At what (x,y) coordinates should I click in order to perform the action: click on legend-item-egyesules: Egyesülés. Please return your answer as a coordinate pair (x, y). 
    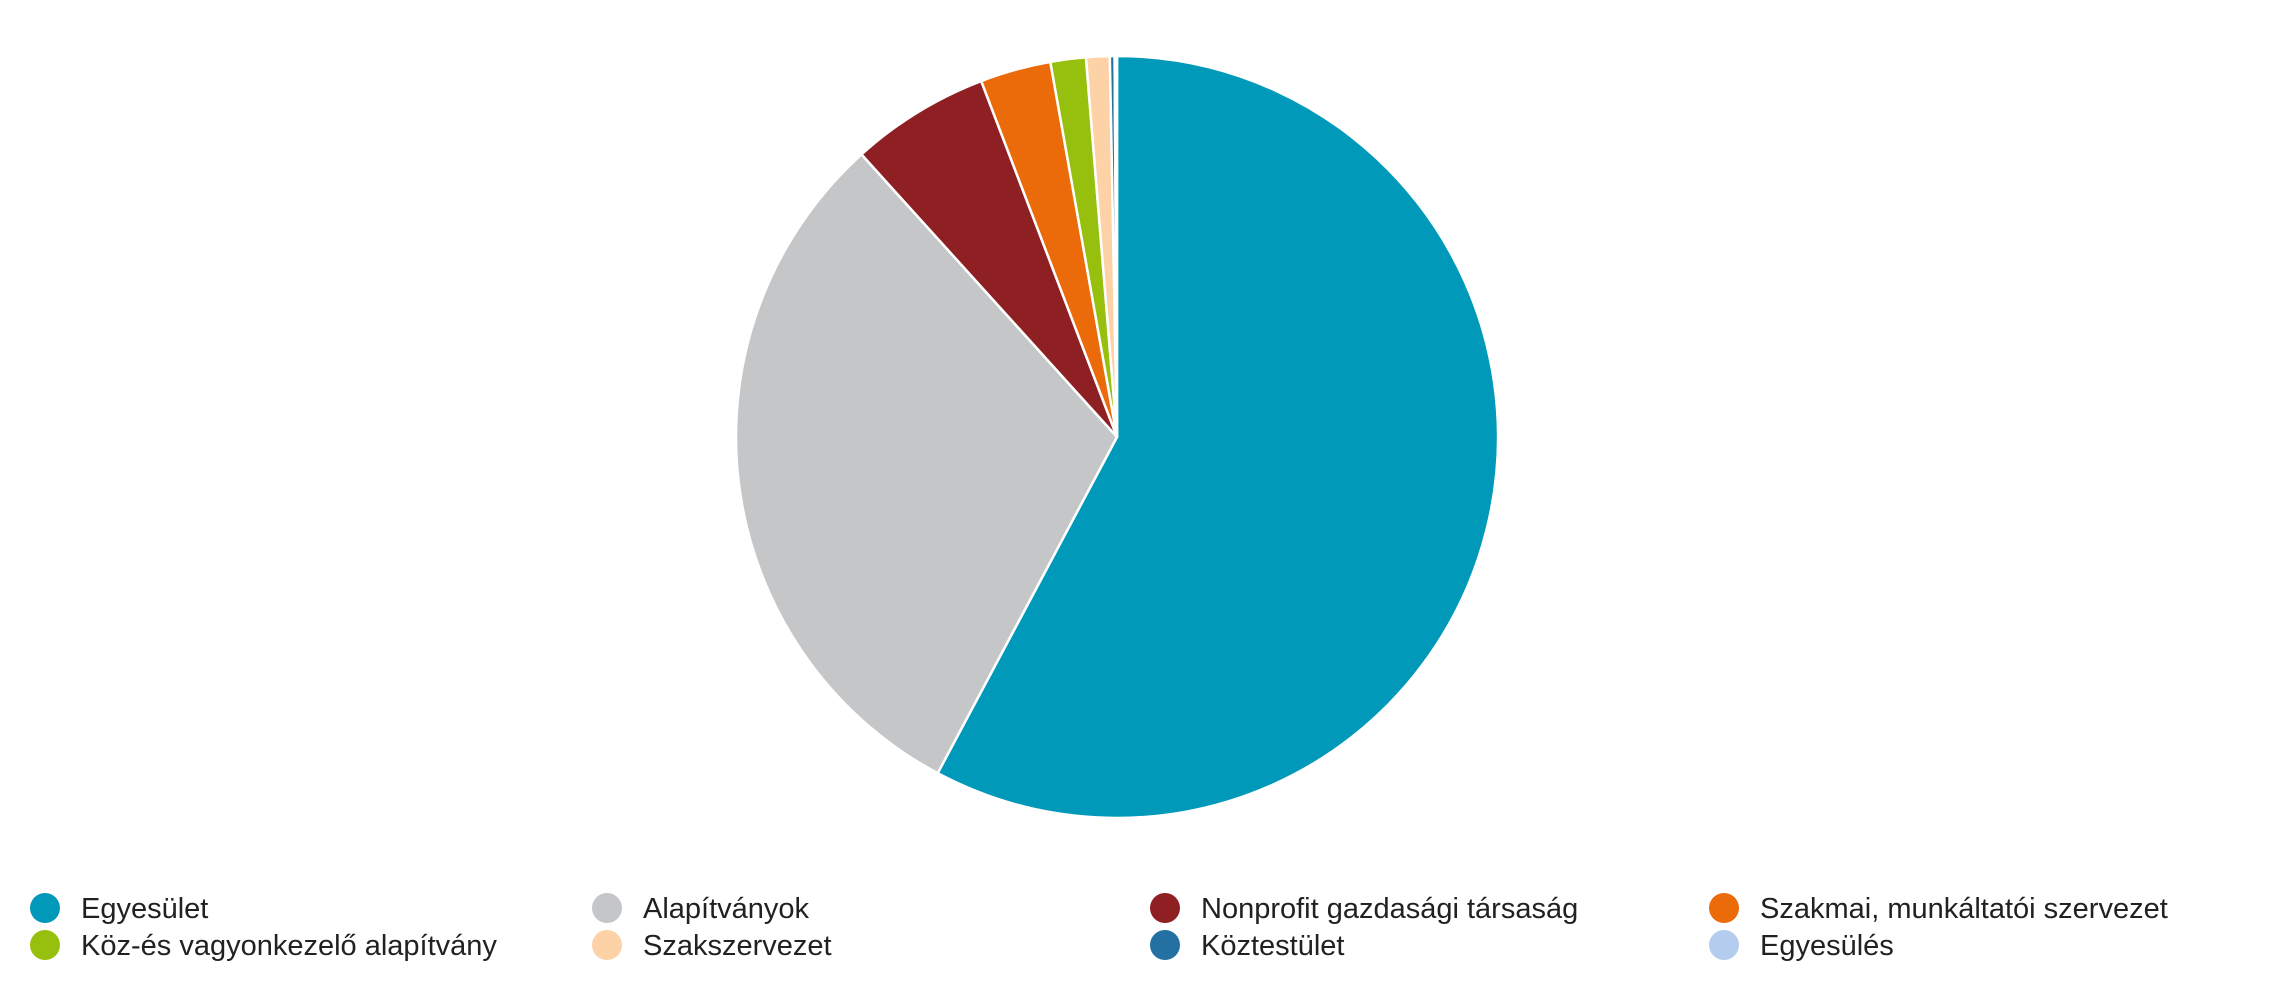
    Looking at the image, I should click on (1801, 946).